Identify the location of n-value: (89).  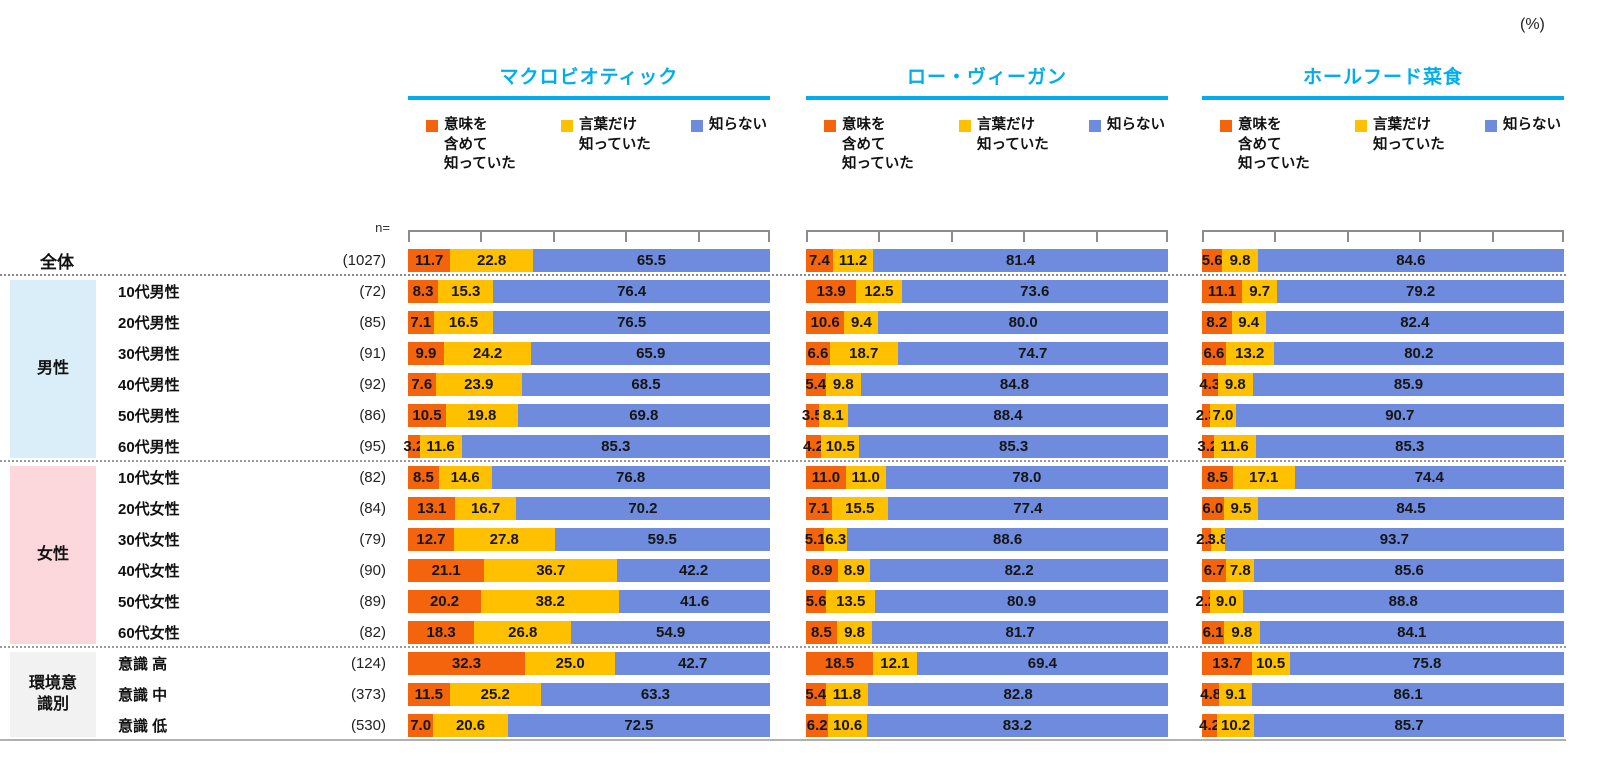
(372, 601).